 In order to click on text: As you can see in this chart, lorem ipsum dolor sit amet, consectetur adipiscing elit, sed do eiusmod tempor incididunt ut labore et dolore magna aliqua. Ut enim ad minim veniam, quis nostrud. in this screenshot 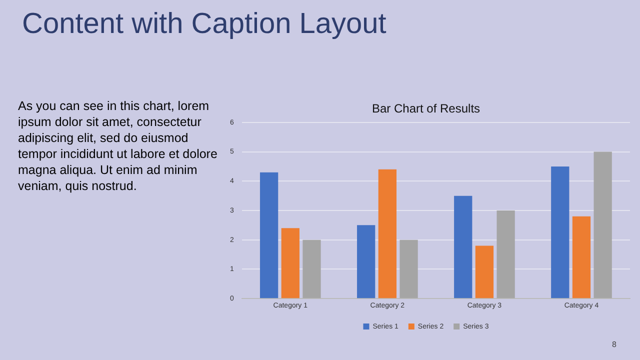, I will do `click(118, 146)`.